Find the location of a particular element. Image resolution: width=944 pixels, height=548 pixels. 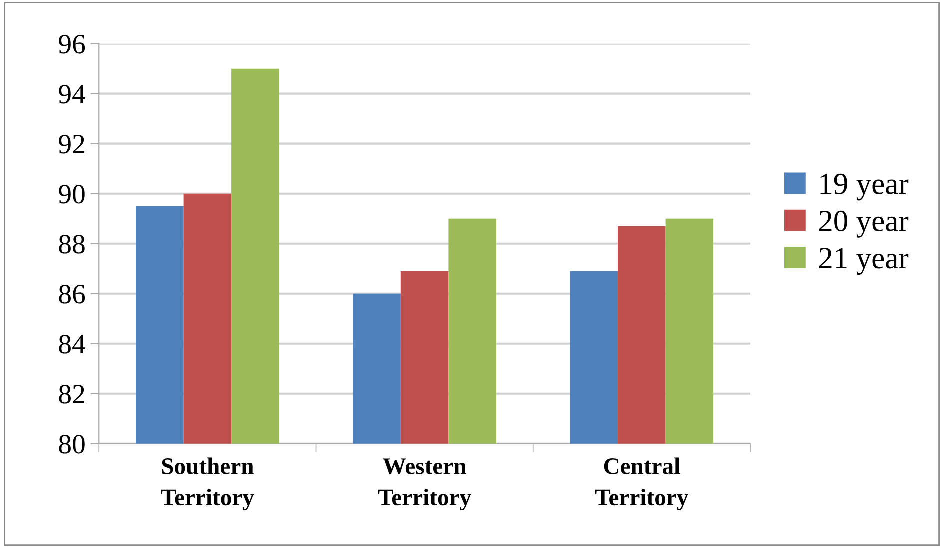

legend-label: 19 year is located at coordinates (864, 187).